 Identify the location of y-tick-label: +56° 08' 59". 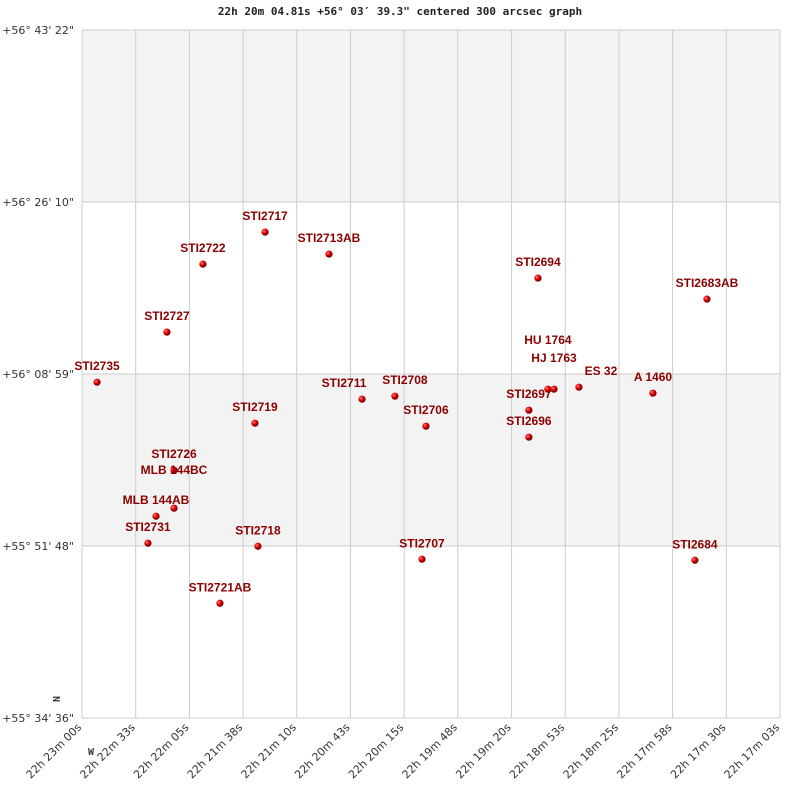
(38, 374).